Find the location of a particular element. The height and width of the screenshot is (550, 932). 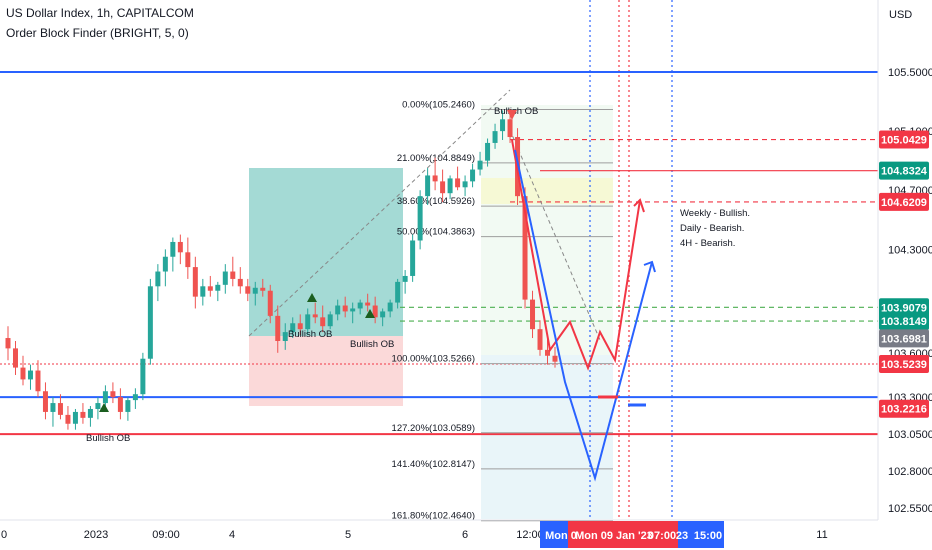

fib-level-label: 100.00%(103.5266) is located at coordinates (433, 359).